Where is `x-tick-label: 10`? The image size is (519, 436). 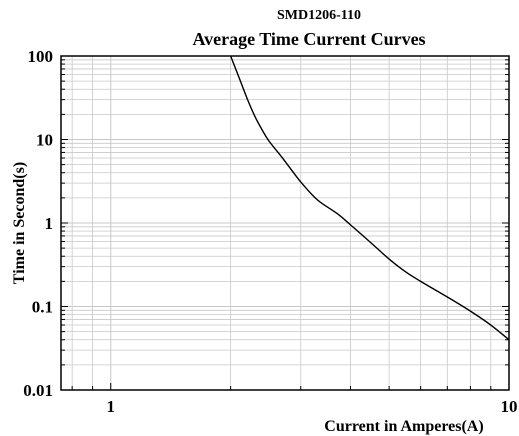 x-tick-label: 10 is located at coordinates (509, 406).